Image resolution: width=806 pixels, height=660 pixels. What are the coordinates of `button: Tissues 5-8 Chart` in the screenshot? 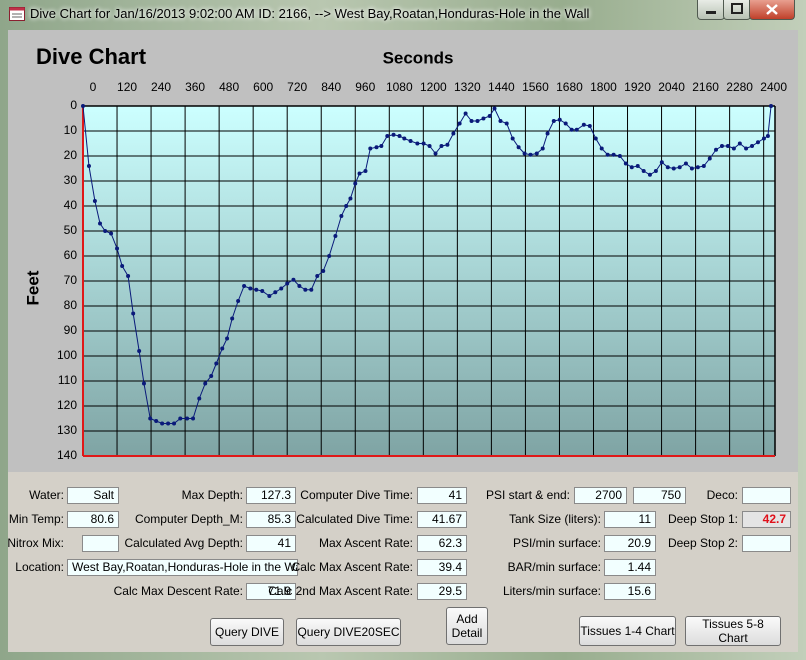 It's located at (733, 631).